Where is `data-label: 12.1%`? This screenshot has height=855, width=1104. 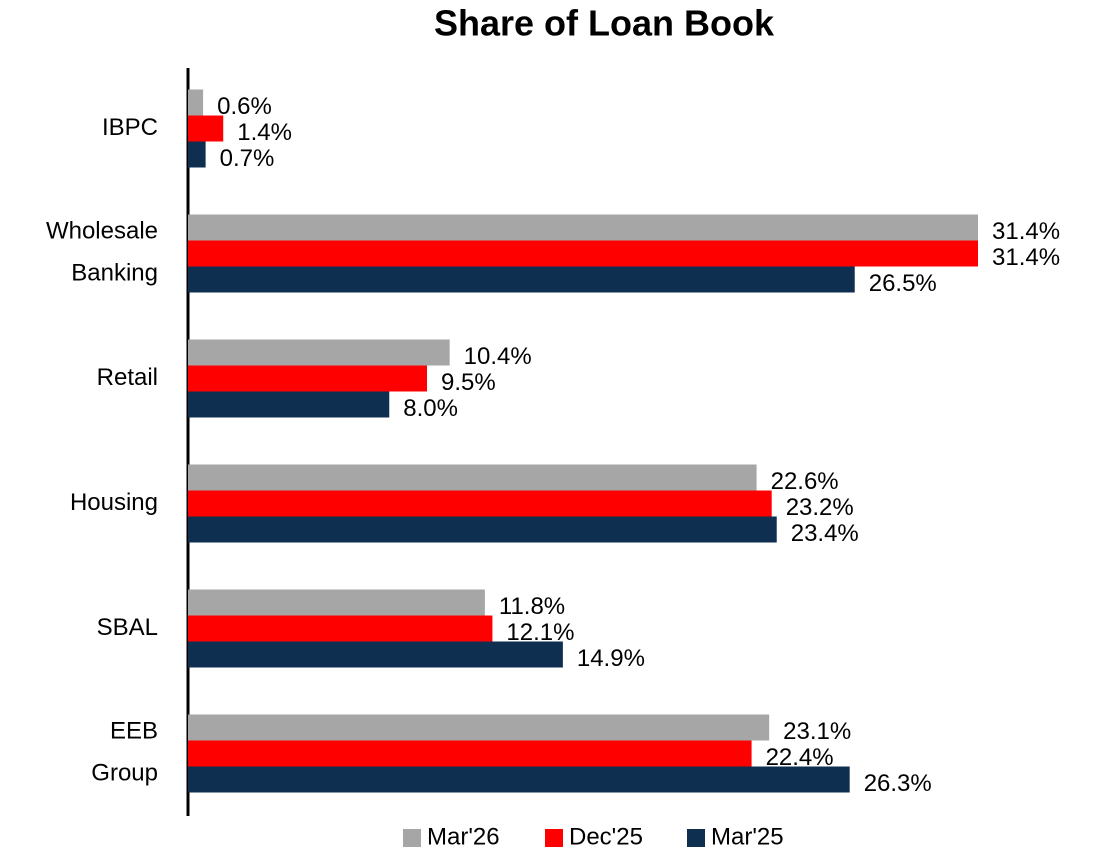 data-label: 12.1% is located at coordinates (540, 632).